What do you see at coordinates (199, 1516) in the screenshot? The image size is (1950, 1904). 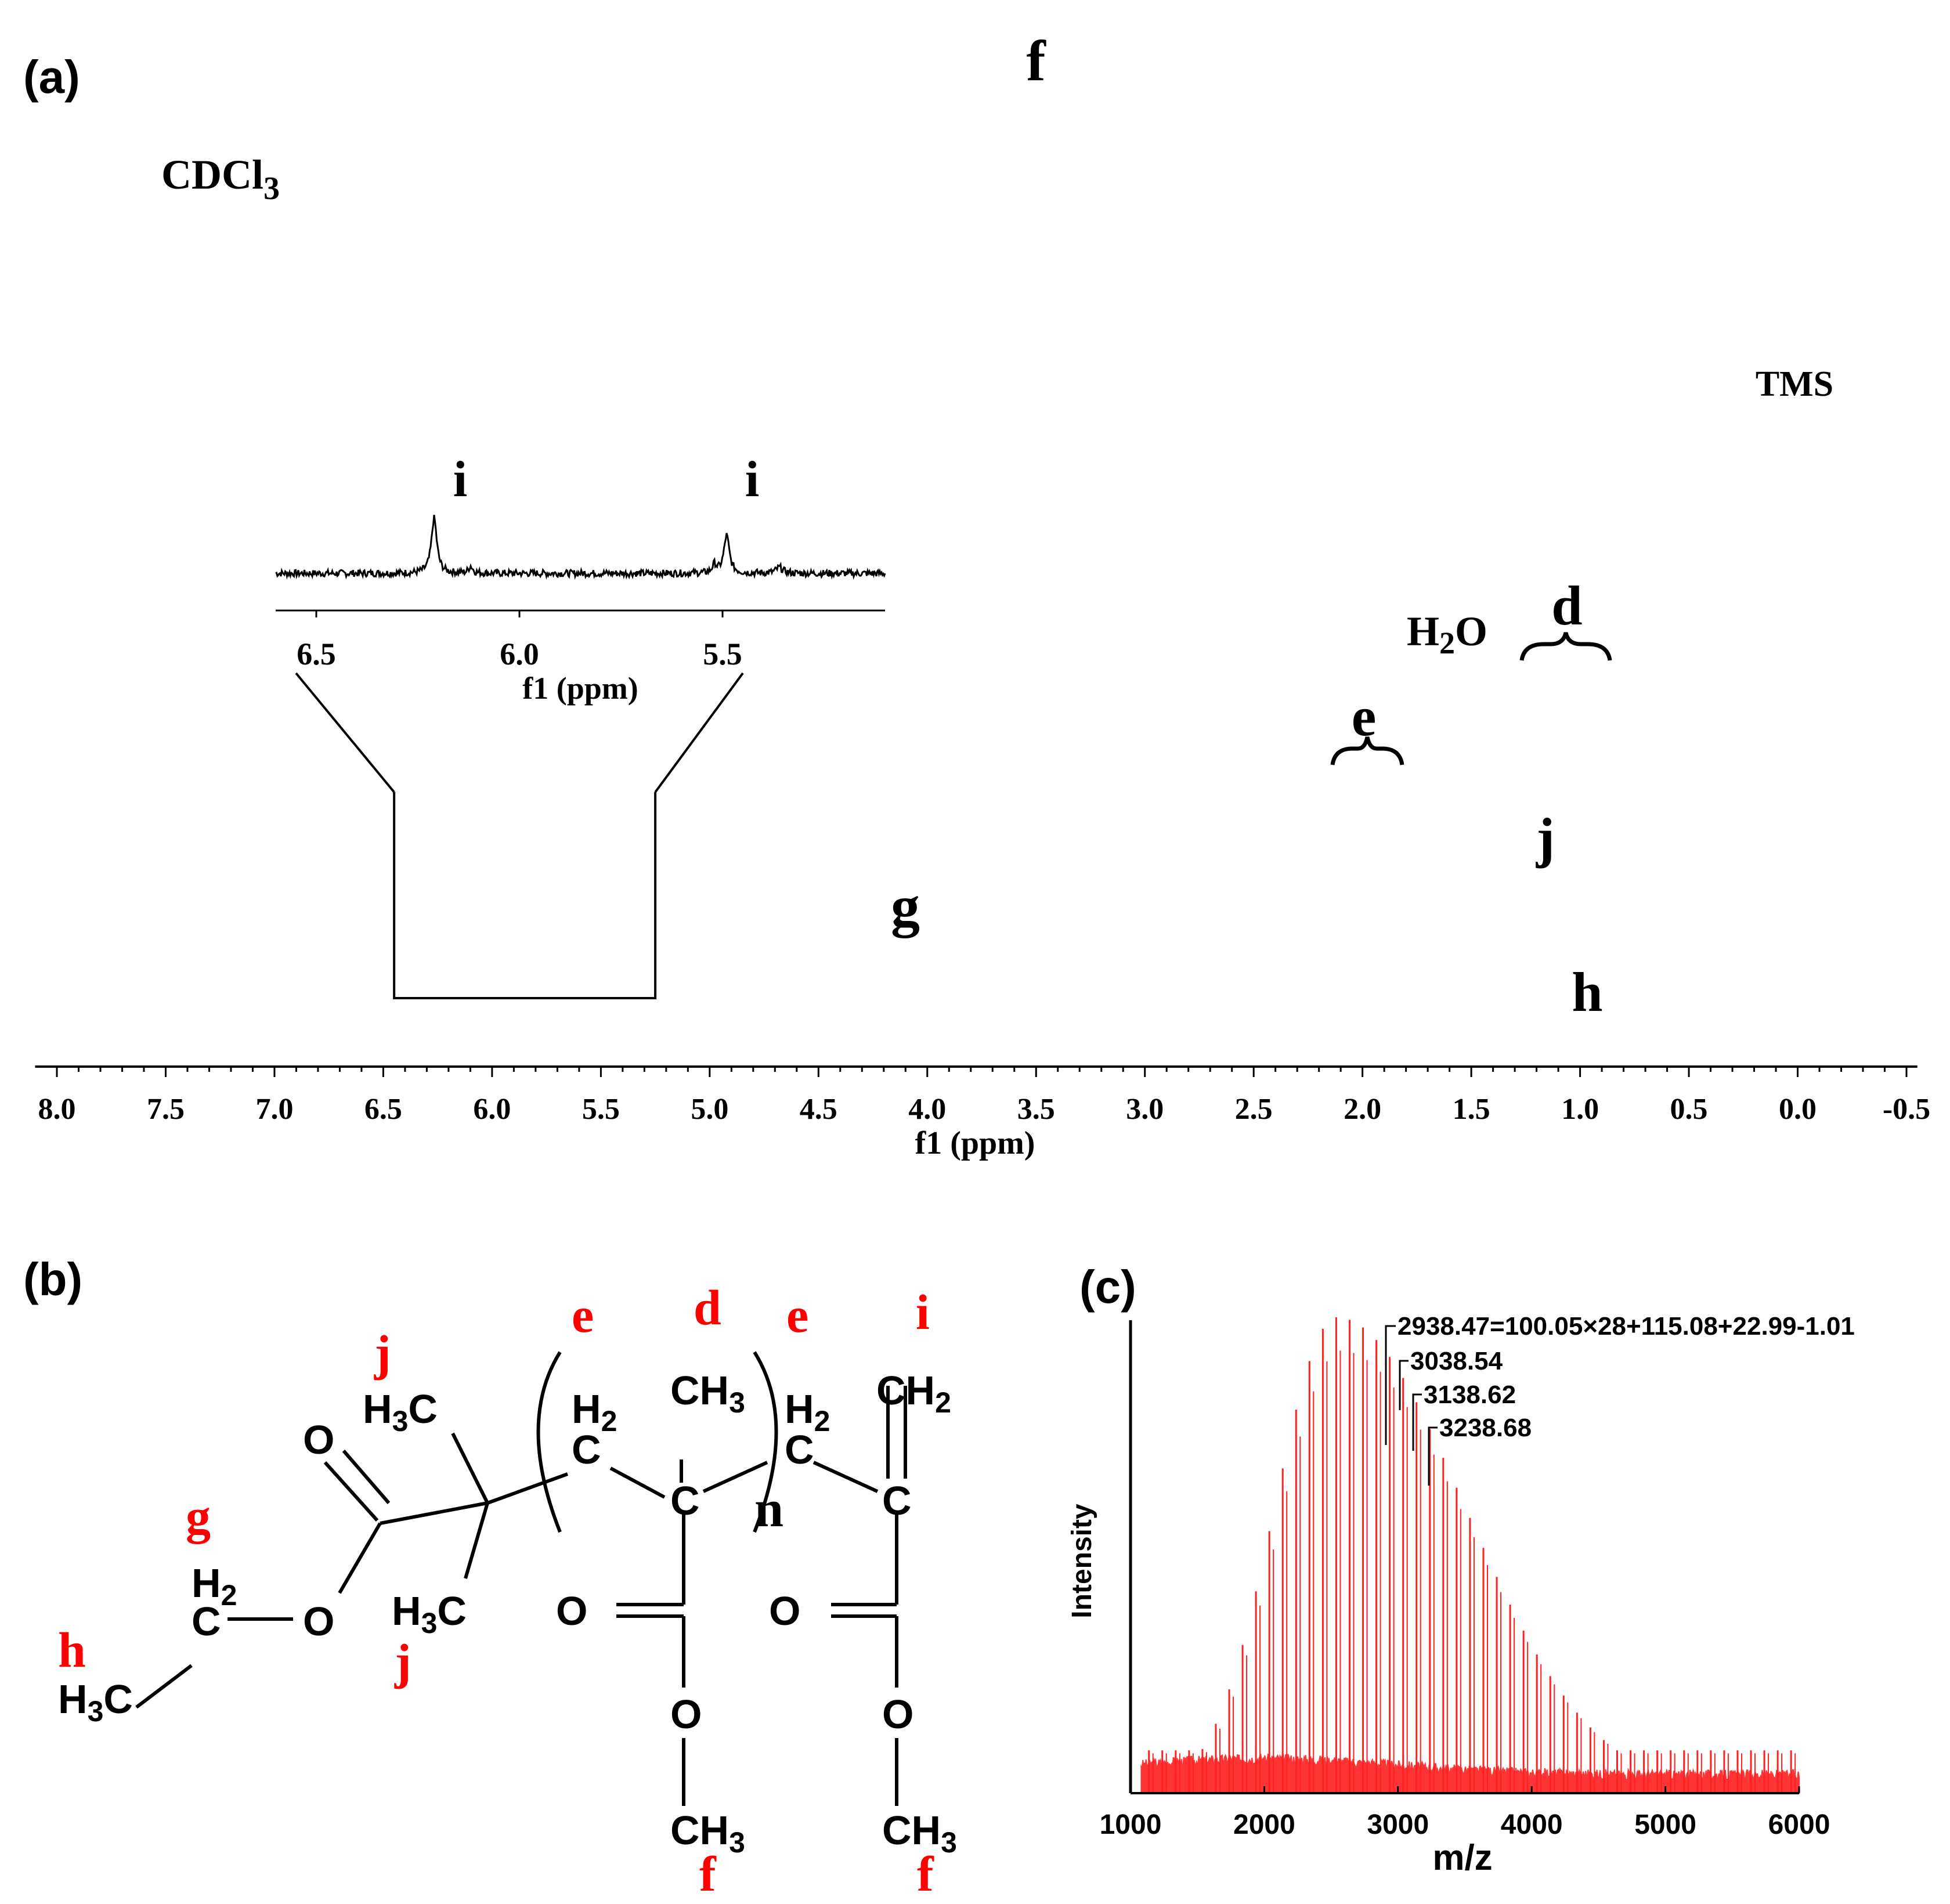 I see `letter-g: g` at bounding box center [199, 1516].